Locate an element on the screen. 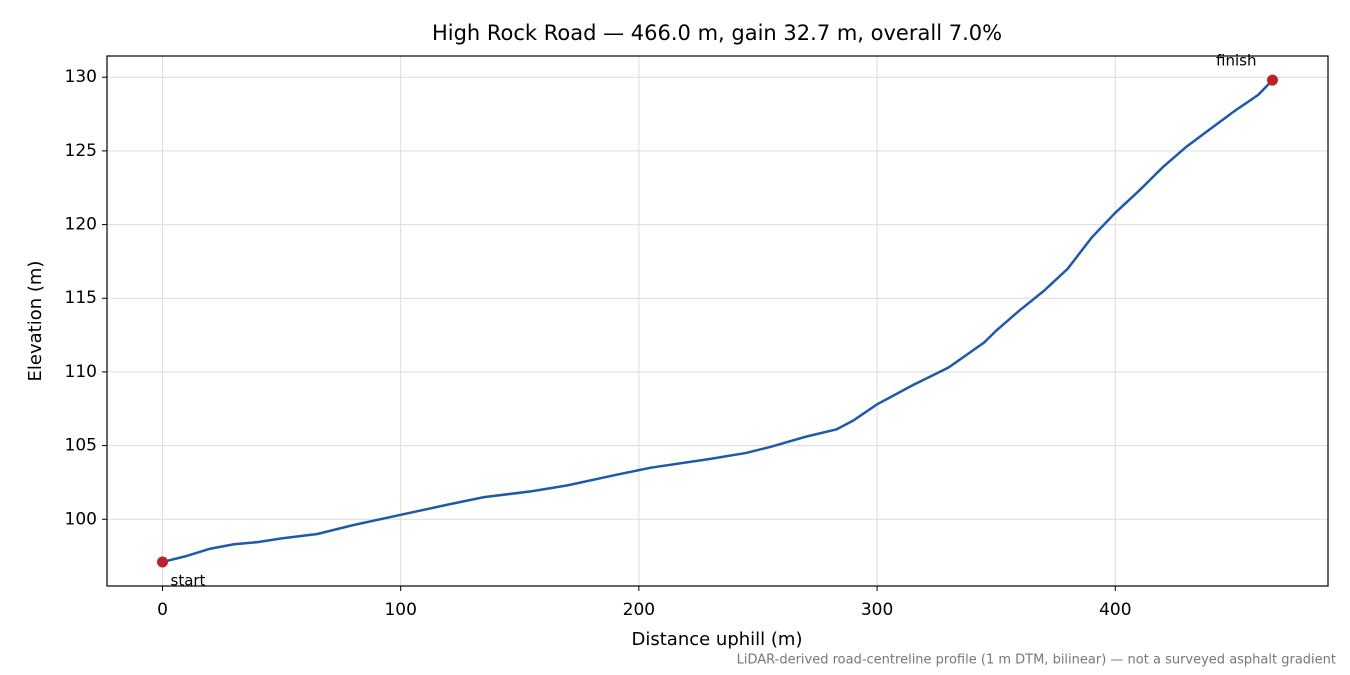 This screenshot has width=1350, height=675. y-tick-label: 130 is located at coordinates (81, 77).